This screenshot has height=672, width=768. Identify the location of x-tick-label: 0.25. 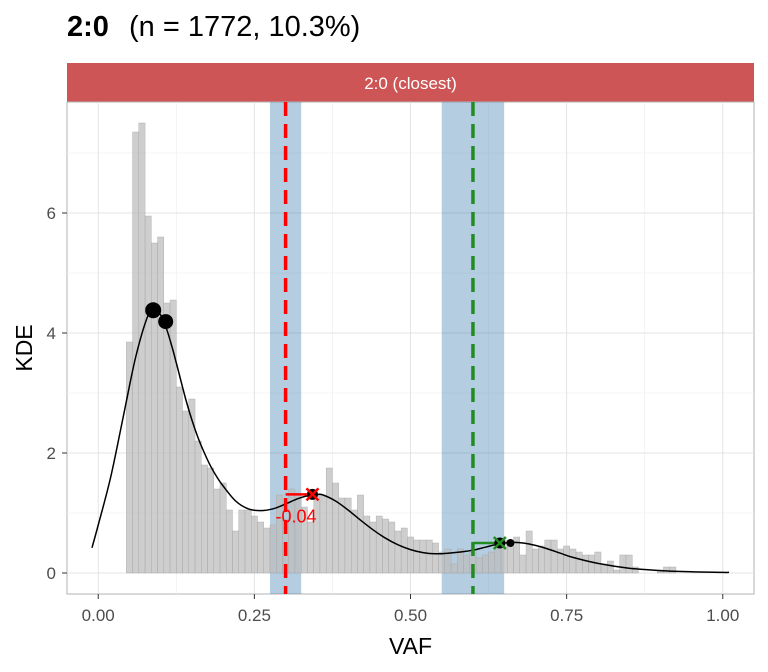
(254, 615).